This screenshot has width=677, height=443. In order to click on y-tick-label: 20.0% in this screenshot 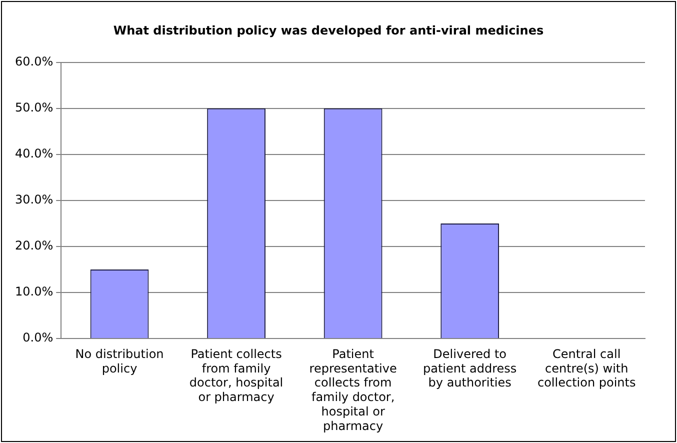, I will do `click(34, 245)`.